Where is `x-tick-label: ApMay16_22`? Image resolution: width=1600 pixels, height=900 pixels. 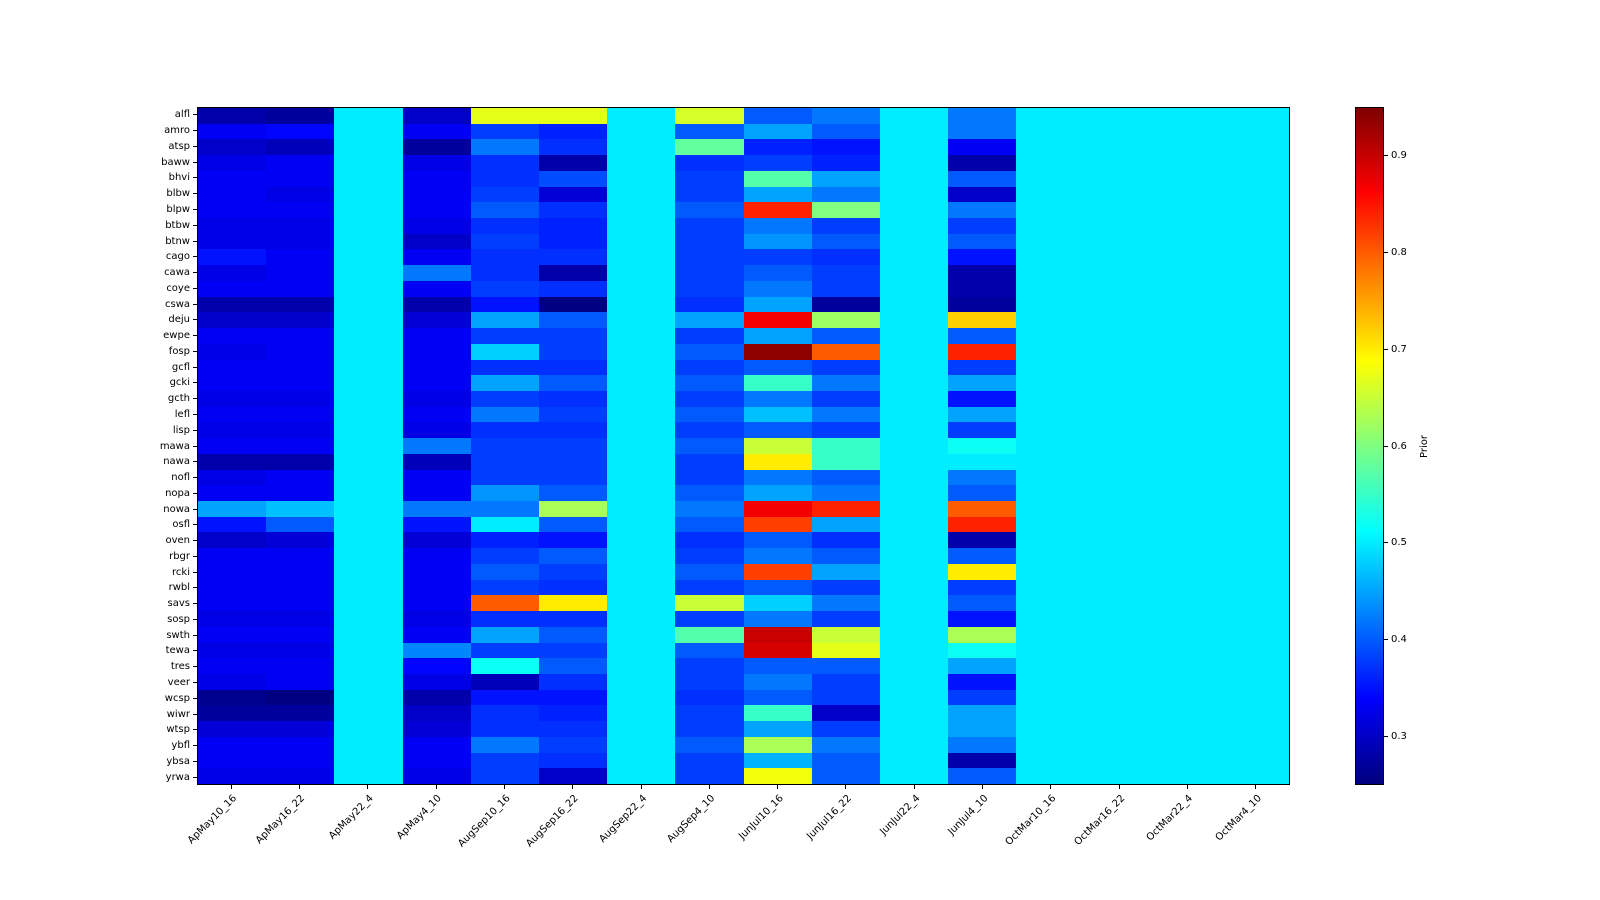
x-tick-label: ApMay16_22 is located at coordinates (280, 820).